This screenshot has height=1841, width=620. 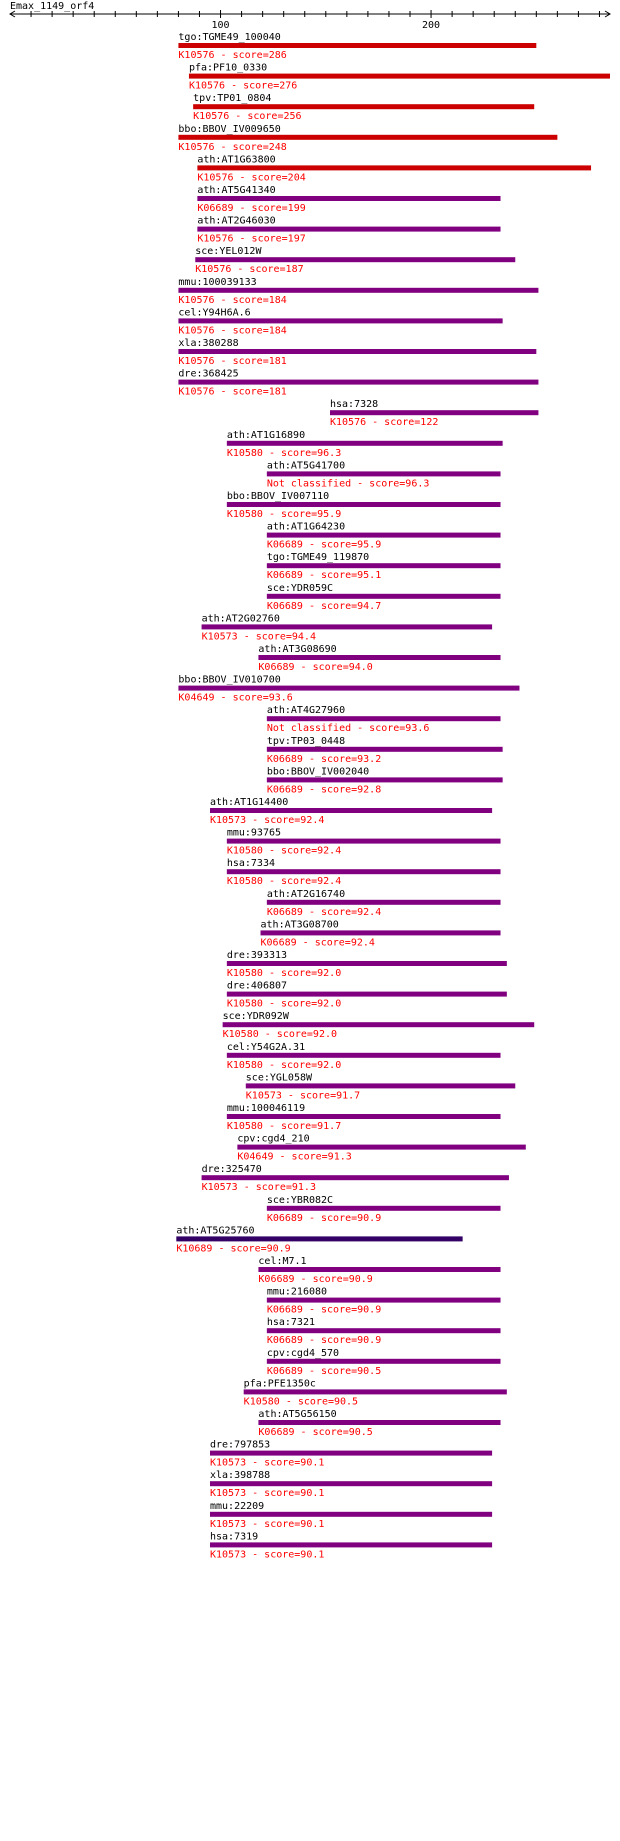 What do you see at coordinates (348, 728) in the screenshot?
I see `hit-score-label: Not classified - score=93.6` at bounding box center [348, 728].